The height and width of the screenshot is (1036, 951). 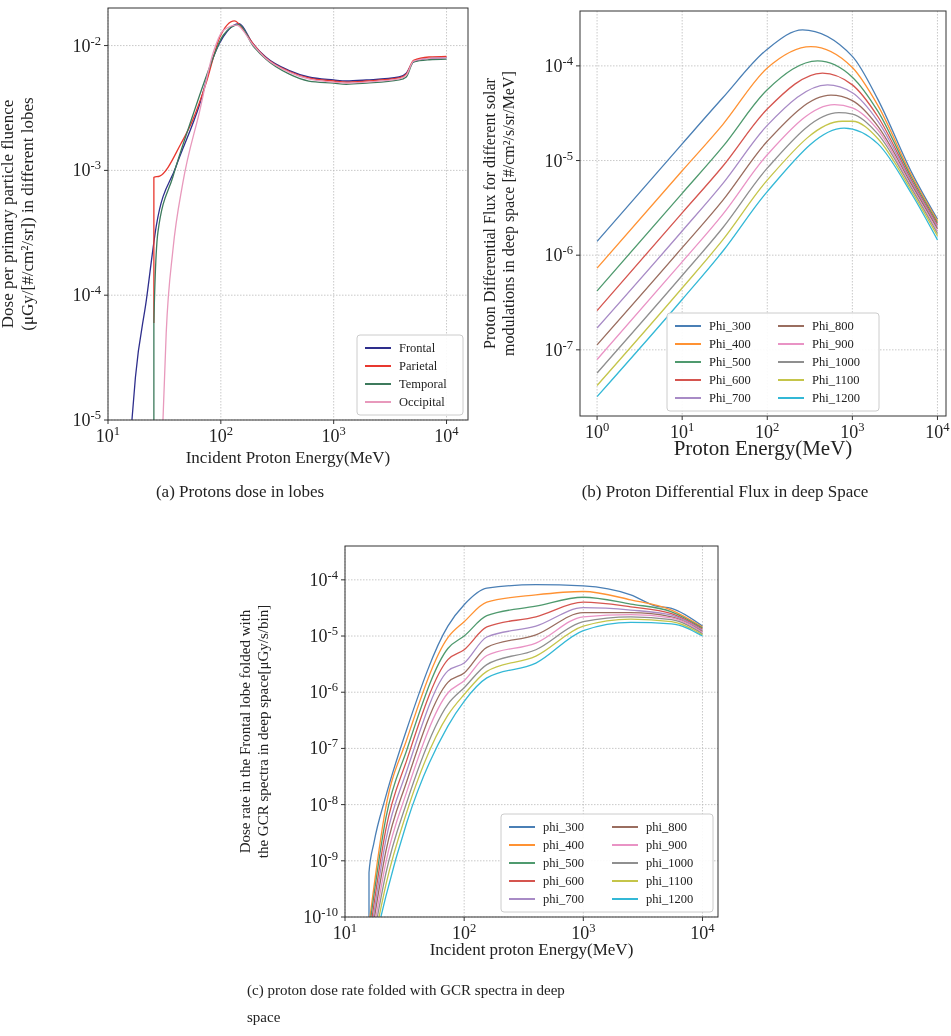 What do you see at coordinates (499, 213) in the screenshot?
I see `y-axis-title: Proton Differential Flux for different solar modulations in deep space [#/cm²/s/sr/MeV]` at bounding box center [499, 213].